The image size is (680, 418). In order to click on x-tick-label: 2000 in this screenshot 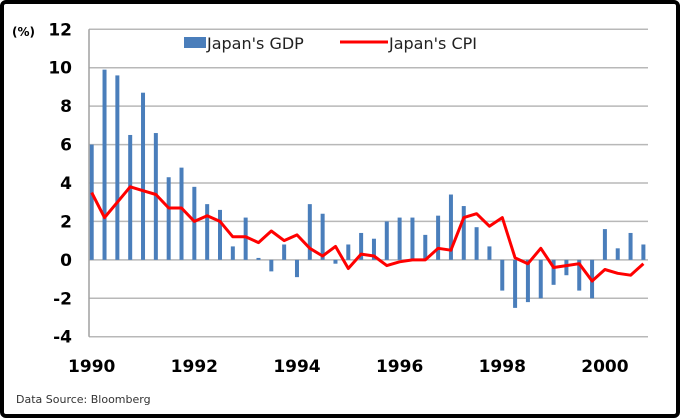, I will do `click(604, 367)`.